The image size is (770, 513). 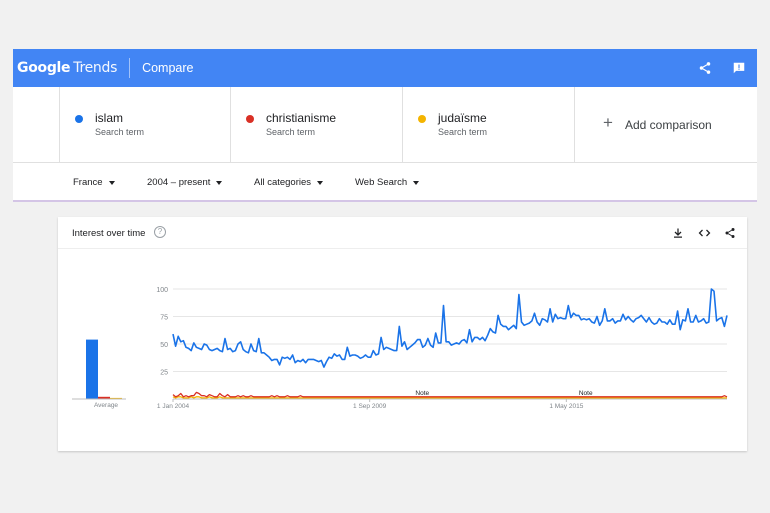 What do you see at coordinates (160, 232) in the screenshot?
I see `help-icon: ?` at bounding box center [160, 232].